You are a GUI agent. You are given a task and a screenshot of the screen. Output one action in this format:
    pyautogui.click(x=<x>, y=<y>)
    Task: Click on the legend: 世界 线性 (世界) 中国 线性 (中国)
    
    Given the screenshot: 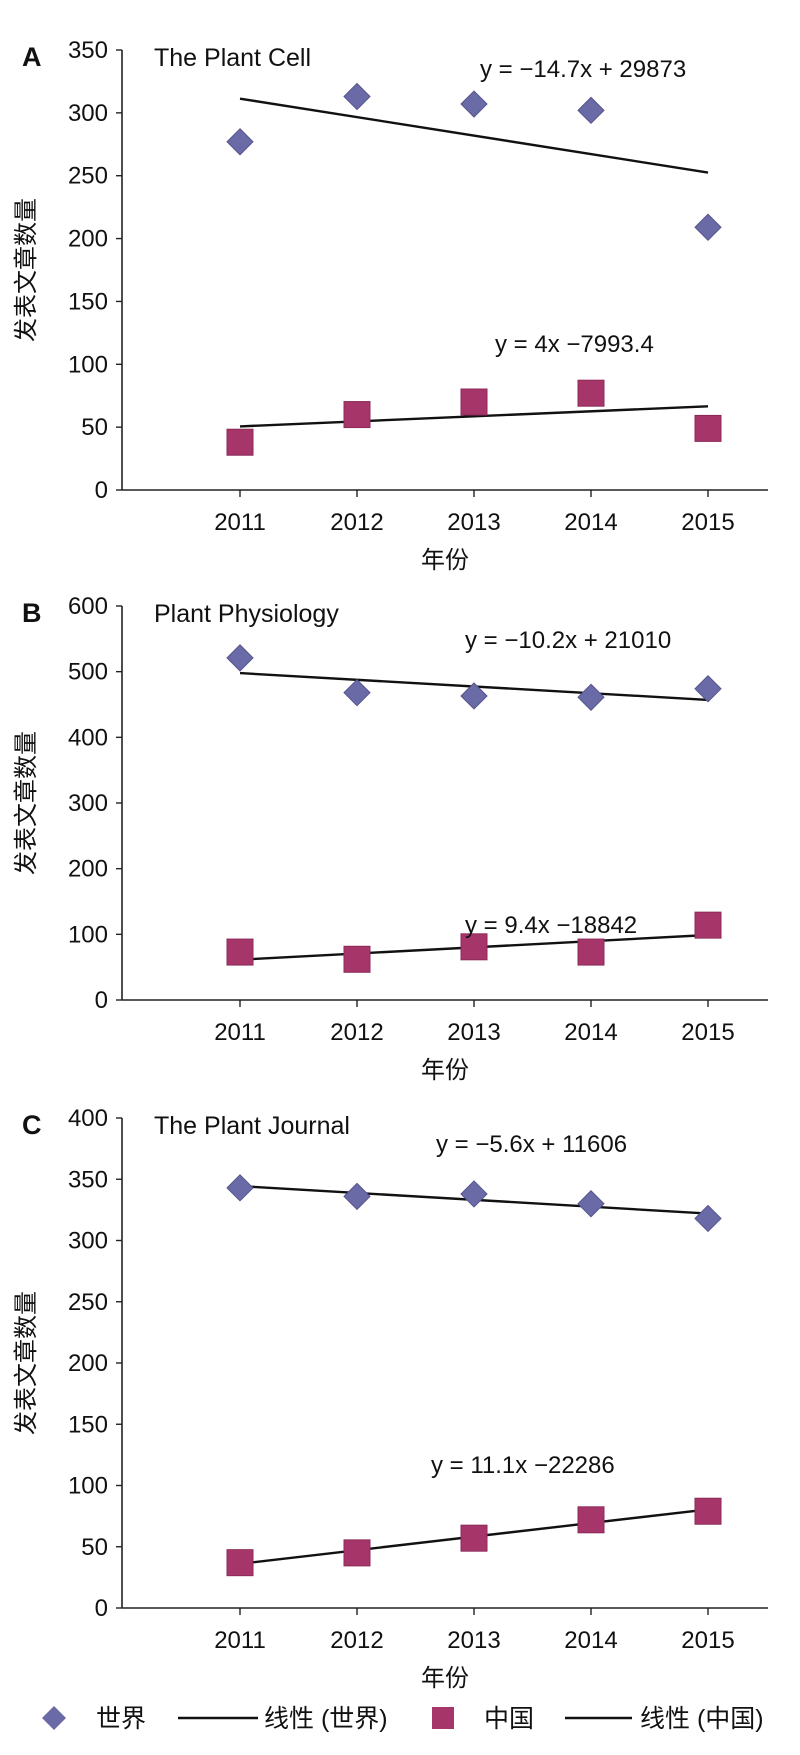 What is the action you would take?
    pyautogui.click(x=403, y=1719)
    